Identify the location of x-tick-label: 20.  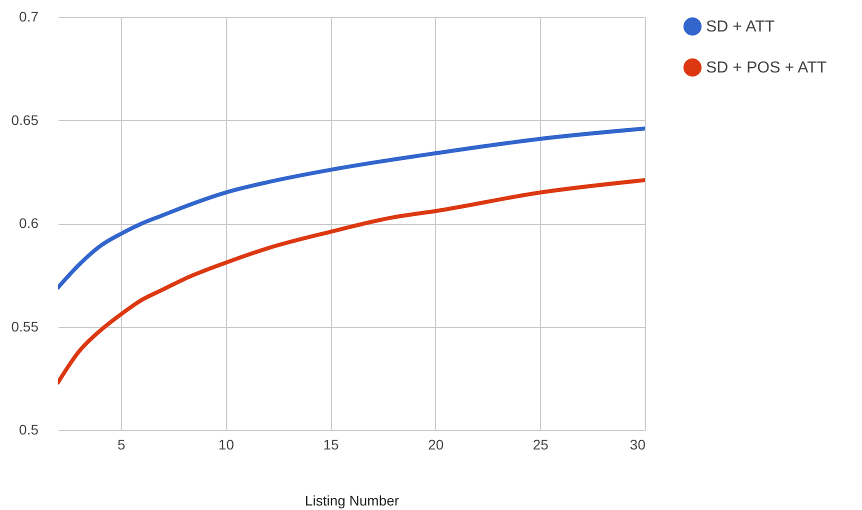
(436, 444).